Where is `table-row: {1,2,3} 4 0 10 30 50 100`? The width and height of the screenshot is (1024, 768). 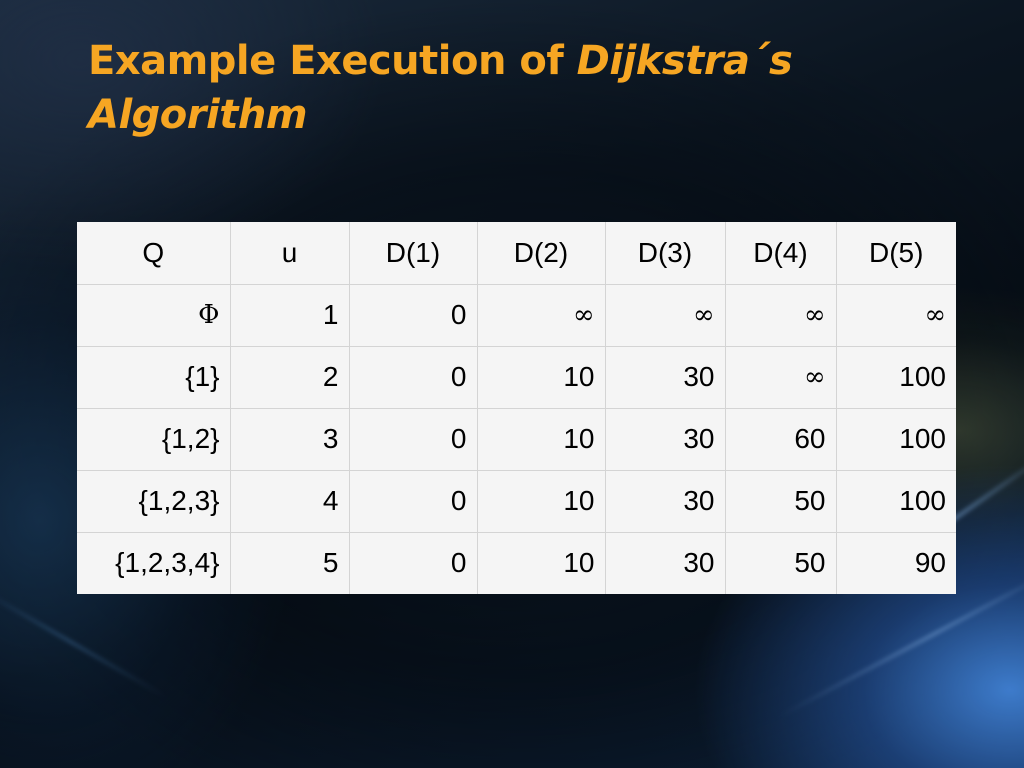 table-row: {1,2,3} 4 0 10 30 50 100 is located at coordinates (516, 501).